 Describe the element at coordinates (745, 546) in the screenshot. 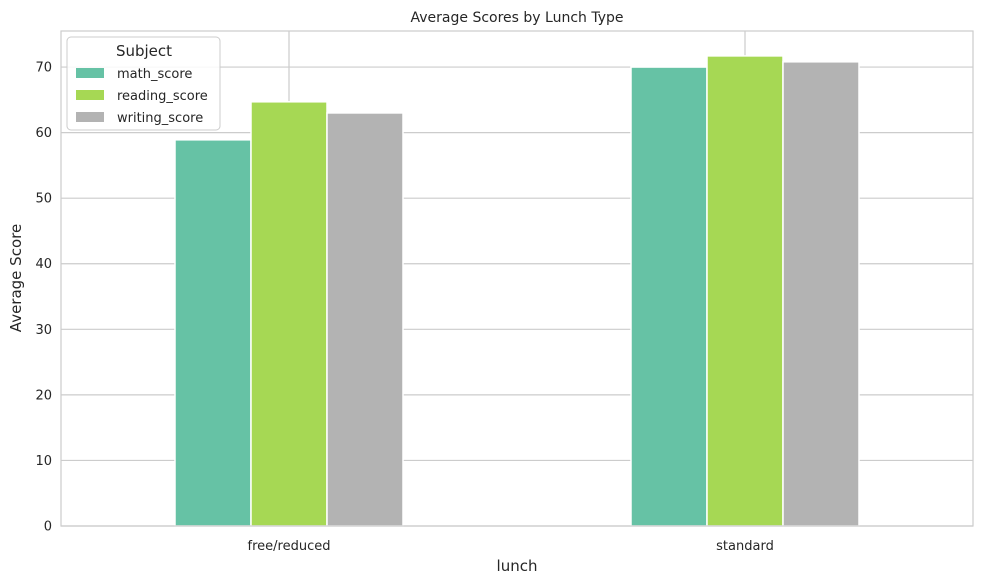

I see `x-tick-label: standard` at that location.